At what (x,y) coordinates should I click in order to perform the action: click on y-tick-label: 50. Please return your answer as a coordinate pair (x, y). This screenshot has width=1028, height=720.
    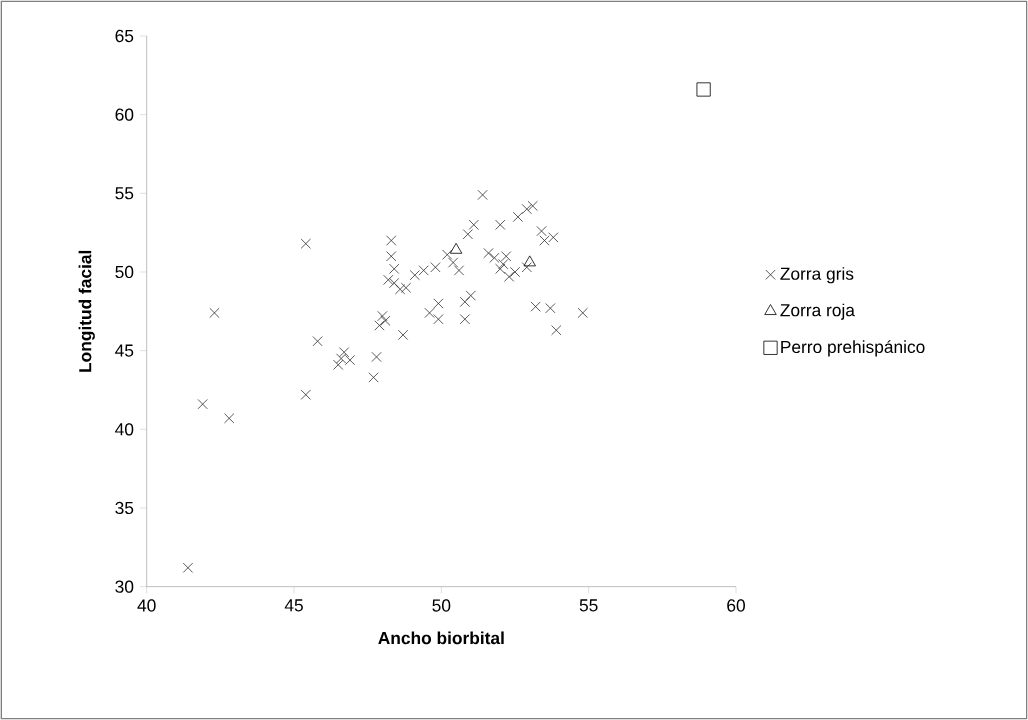
    Looking at the image, I should click on (124, 272).